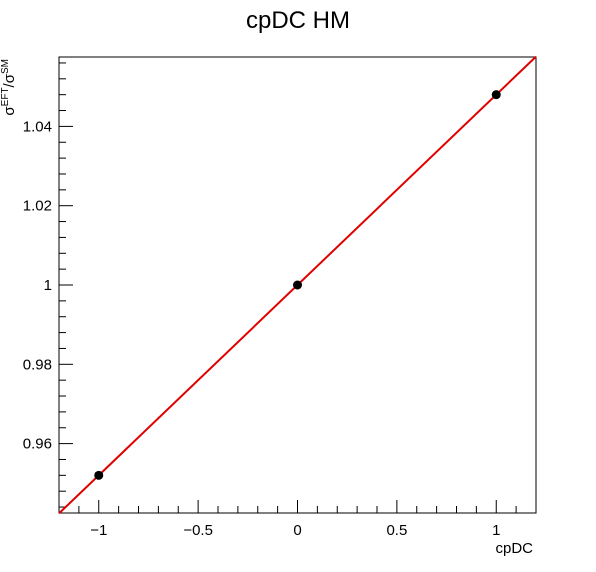 Image resolution: width=596 pixels, height=572 pixels. I want to click on y-axis-title-eft-sup: EFT, so click(5, 96).